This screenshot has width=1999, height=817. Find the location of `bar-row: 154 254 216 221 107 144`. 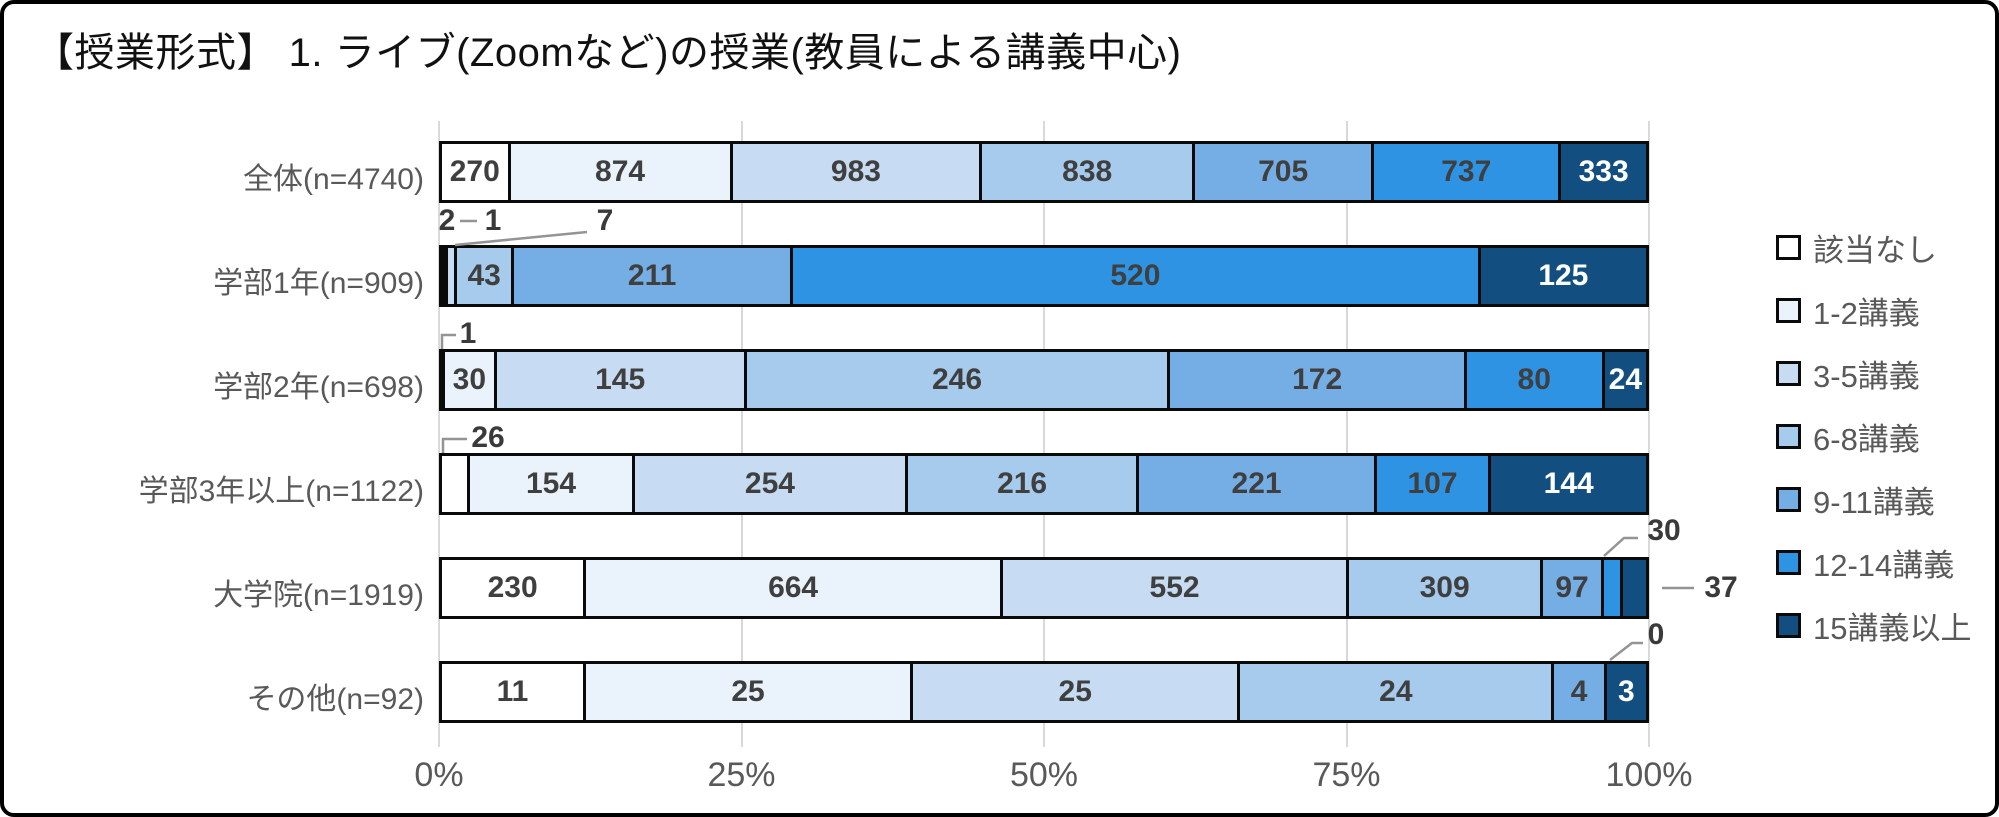

bar-row: 154 254 216 221 107 144 is located at coordinates (1044, 484).